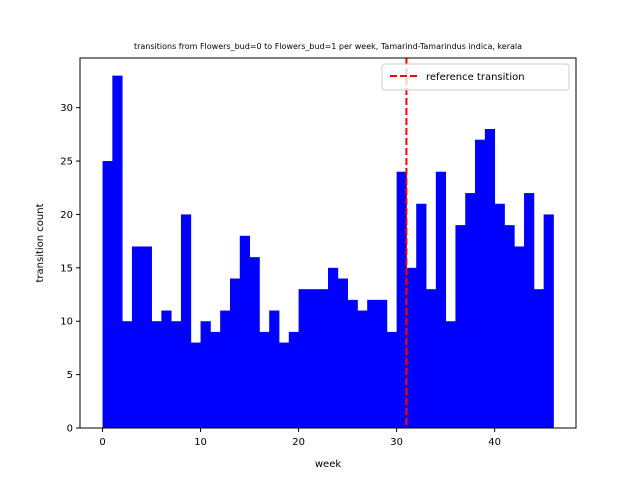  Describe the element at coordinates (40, 242) in the screenshot. I see `y-axis-label: transition count` at that location.